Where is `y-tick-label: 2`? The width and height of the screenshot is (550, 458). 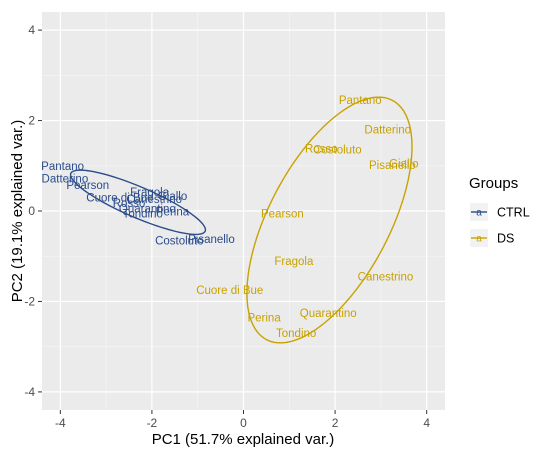
y-tick-label: 2 is located at coordinates (31, 121).